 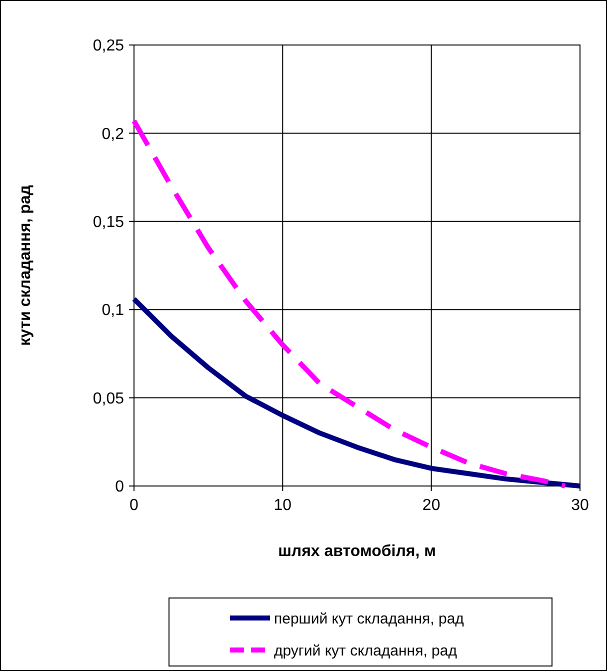 I want to click on x-tick-label: 30, so click(x=580, y=505).